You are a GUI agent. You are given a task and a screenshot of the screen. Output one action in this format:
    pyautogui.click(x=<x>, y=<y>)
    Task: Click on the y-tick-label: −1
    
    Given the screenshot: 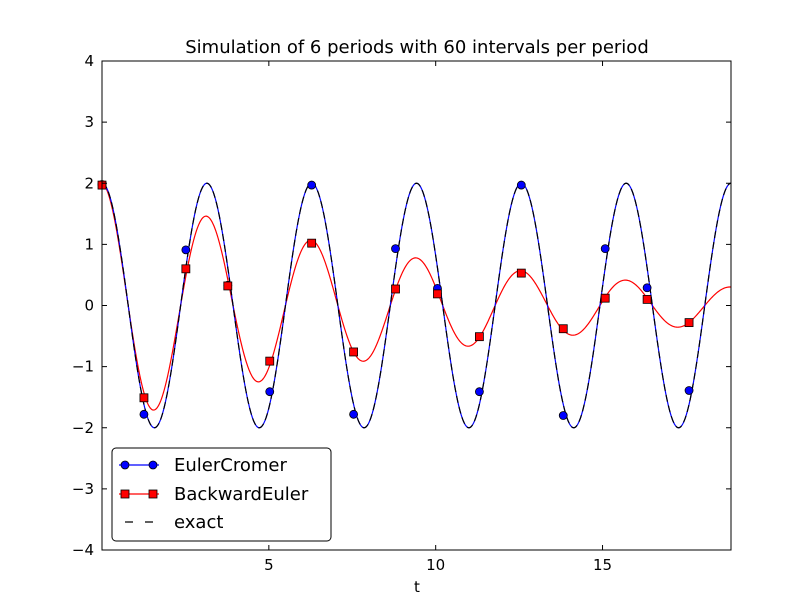 What is the action you would take?
    pyautogui.click(x=83, y=367)
    